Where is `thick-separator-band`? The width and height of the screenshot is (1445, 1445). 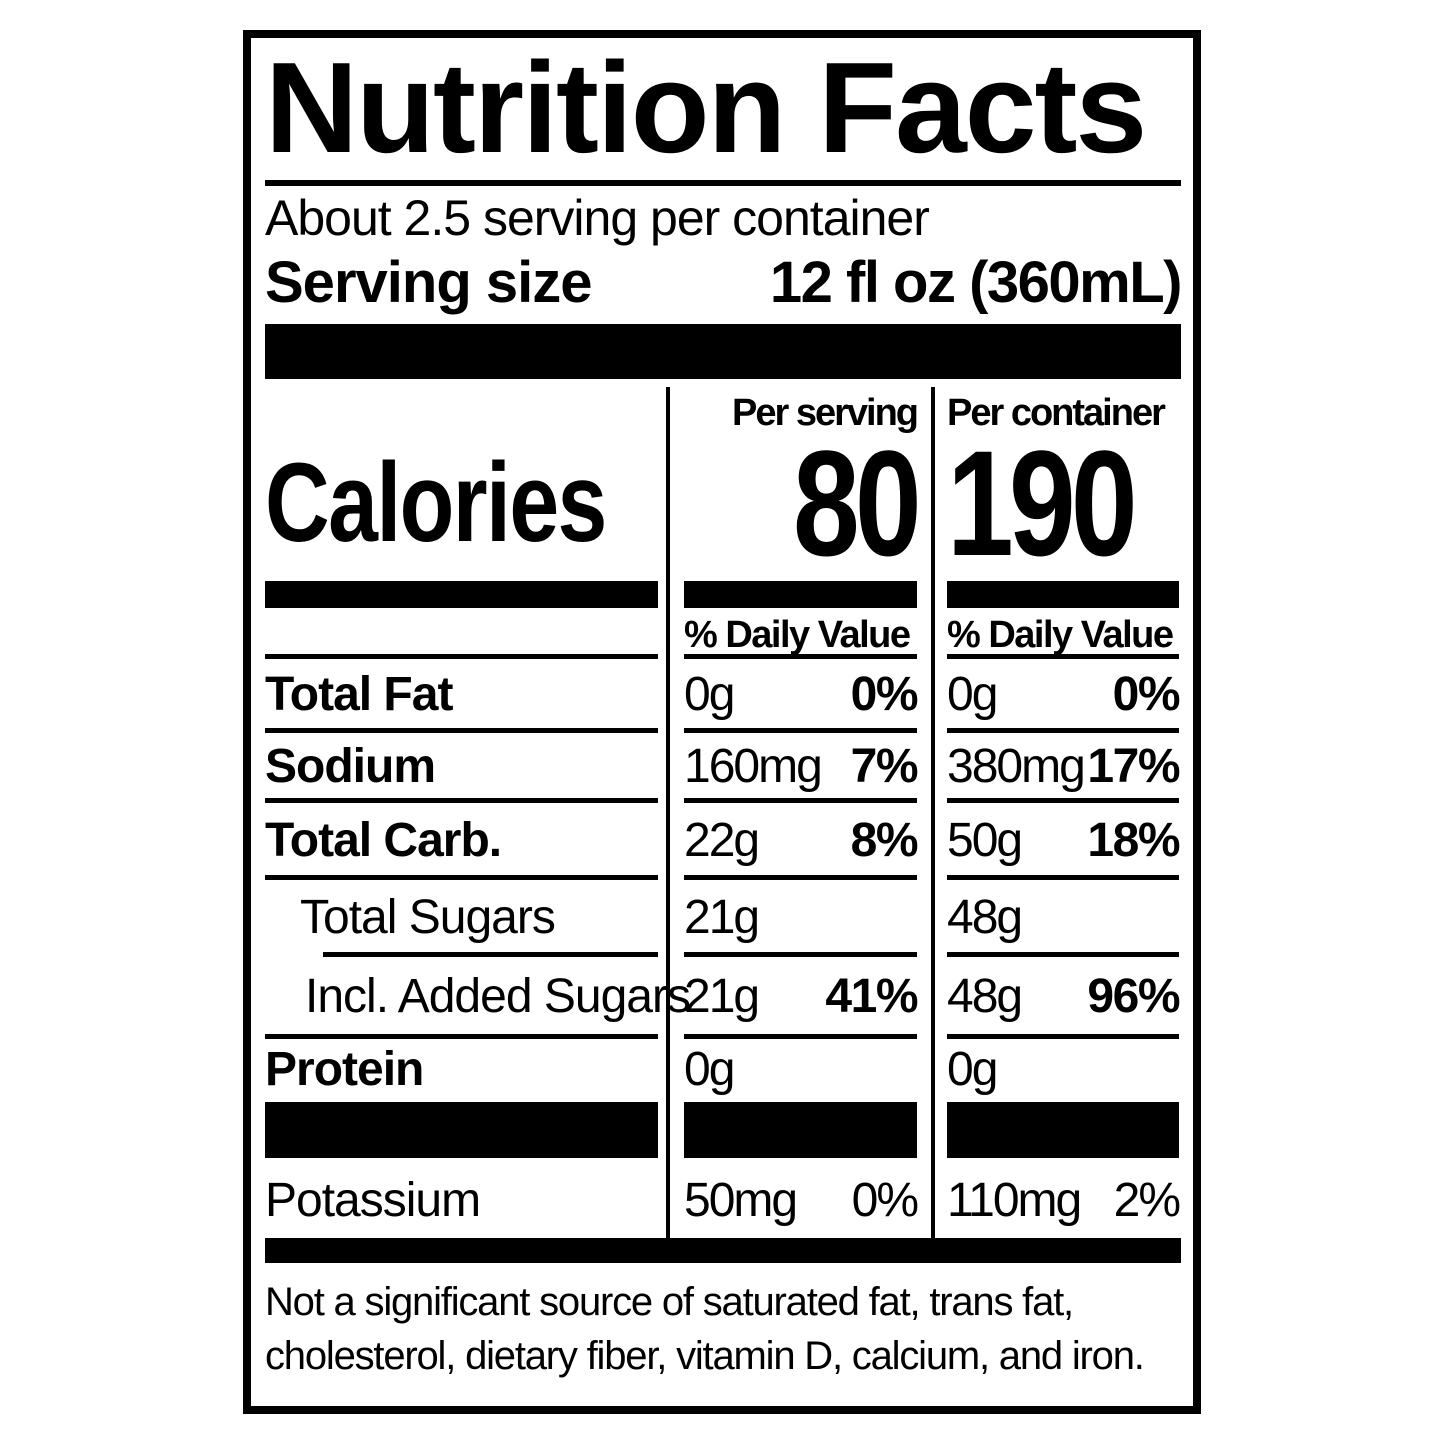
thick-separator-band is located at coordinates (723, 1129).